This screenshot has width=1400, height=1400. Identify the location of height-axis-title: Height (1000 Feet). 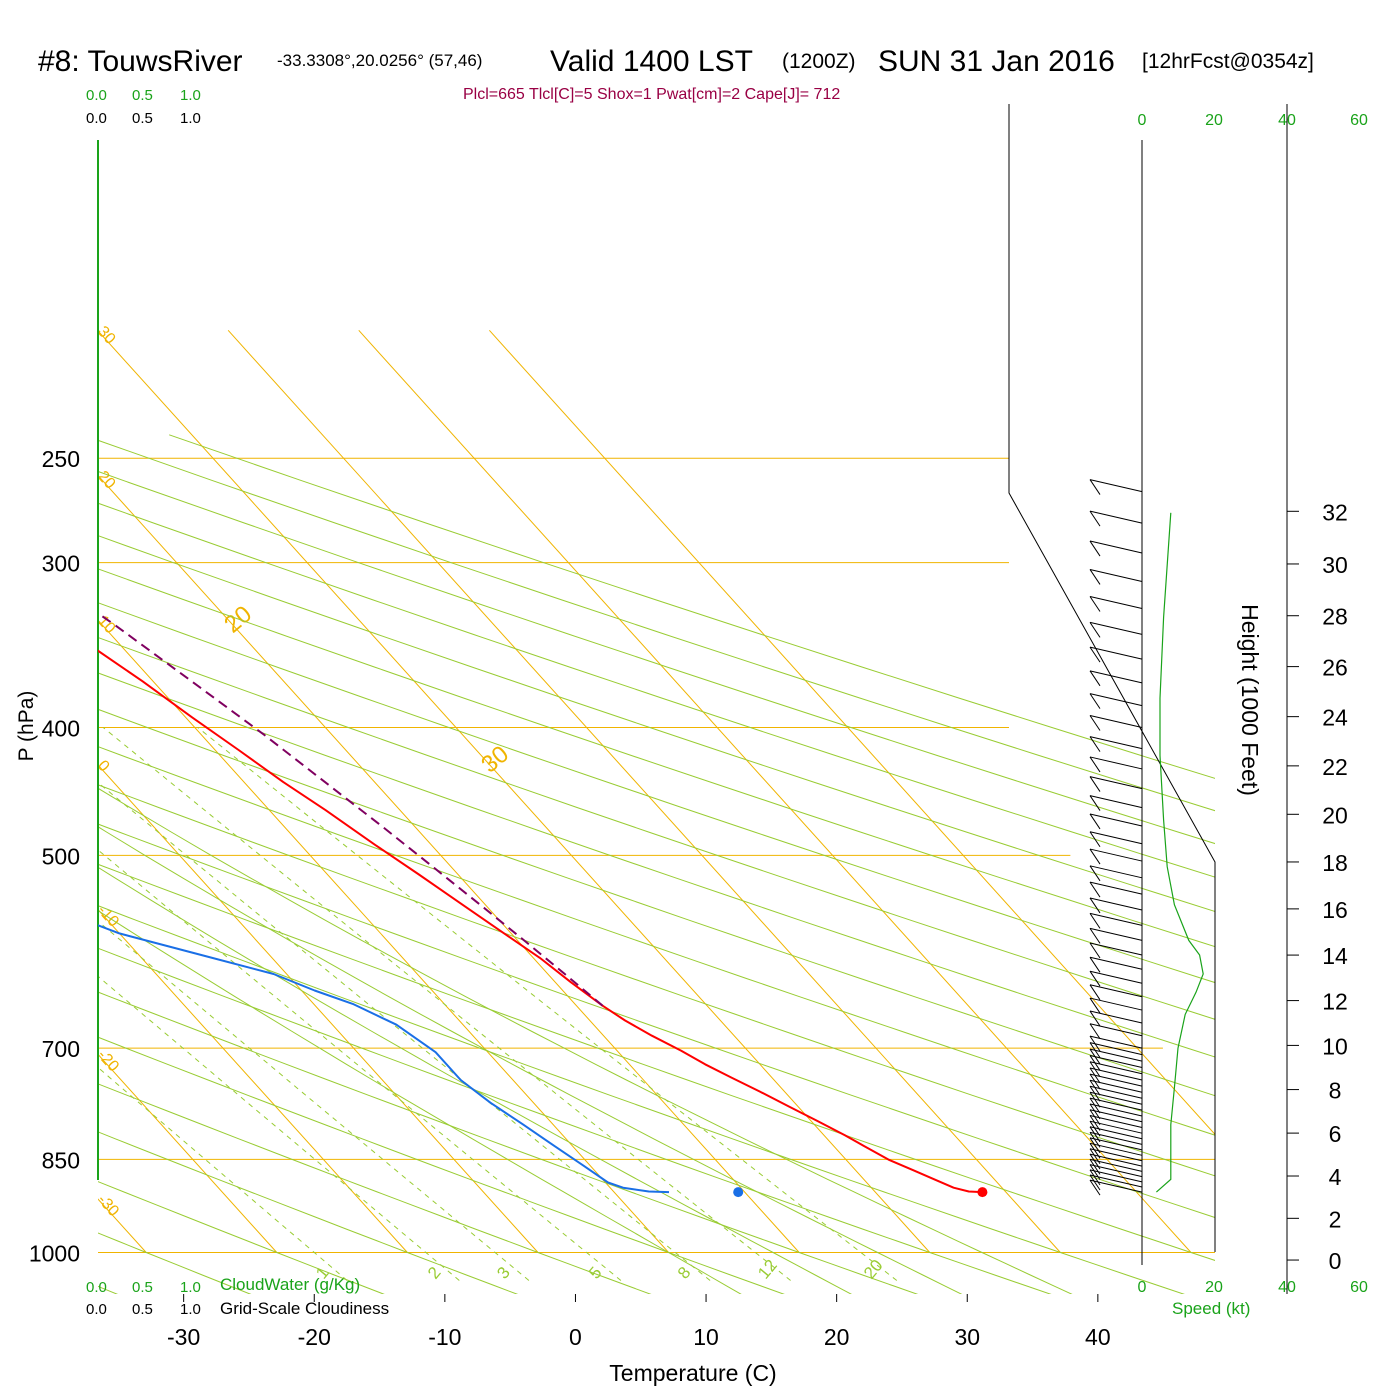
(1250, 700).